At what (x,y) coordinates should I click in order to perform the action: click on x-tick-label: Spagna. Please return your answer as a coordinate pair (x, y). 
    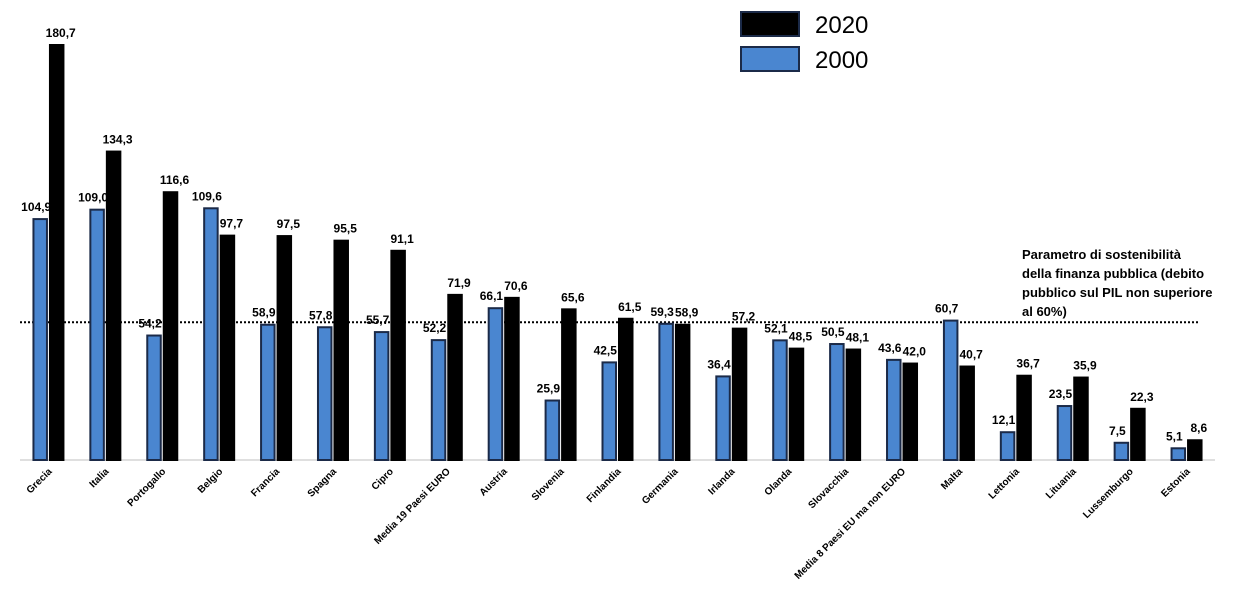
    Looking at the image, I should click on (323, 483).